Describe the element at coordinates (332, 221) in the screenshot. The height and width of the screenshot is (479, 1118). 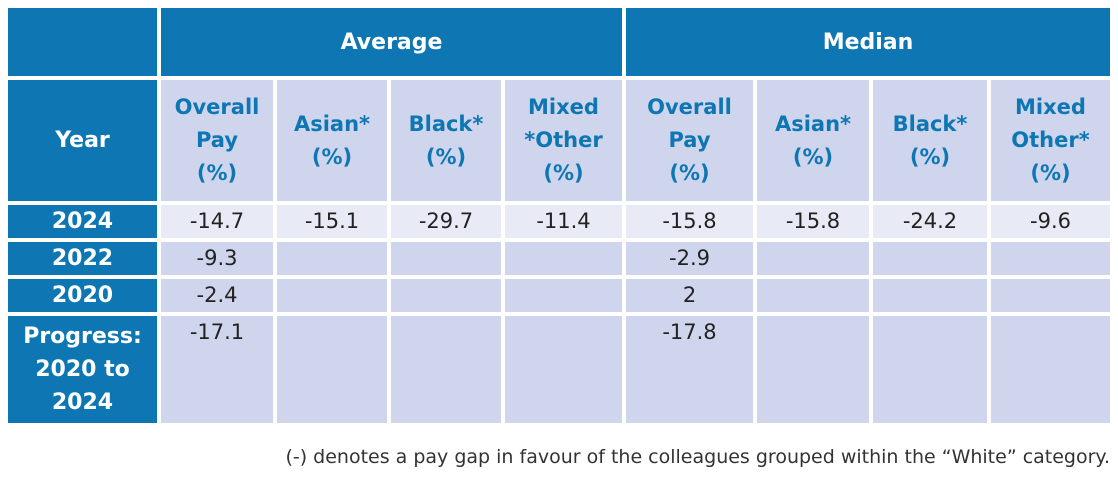
I see `table-cell: -15.1` at that location.